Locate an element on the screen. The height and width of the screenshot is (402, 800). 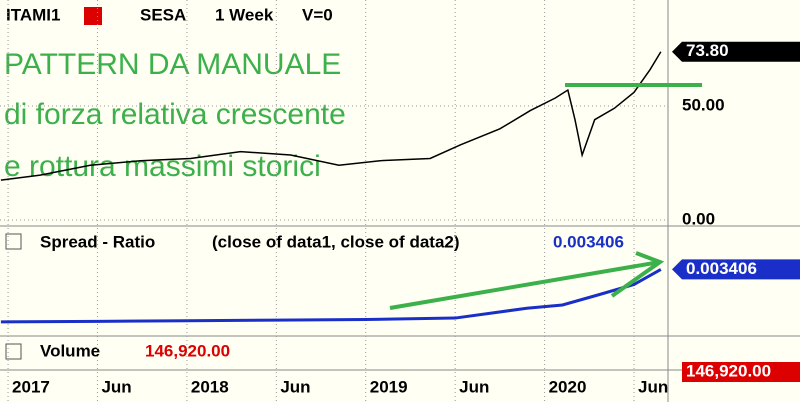
symbol2: SESA is located at coordinates (163, 14).